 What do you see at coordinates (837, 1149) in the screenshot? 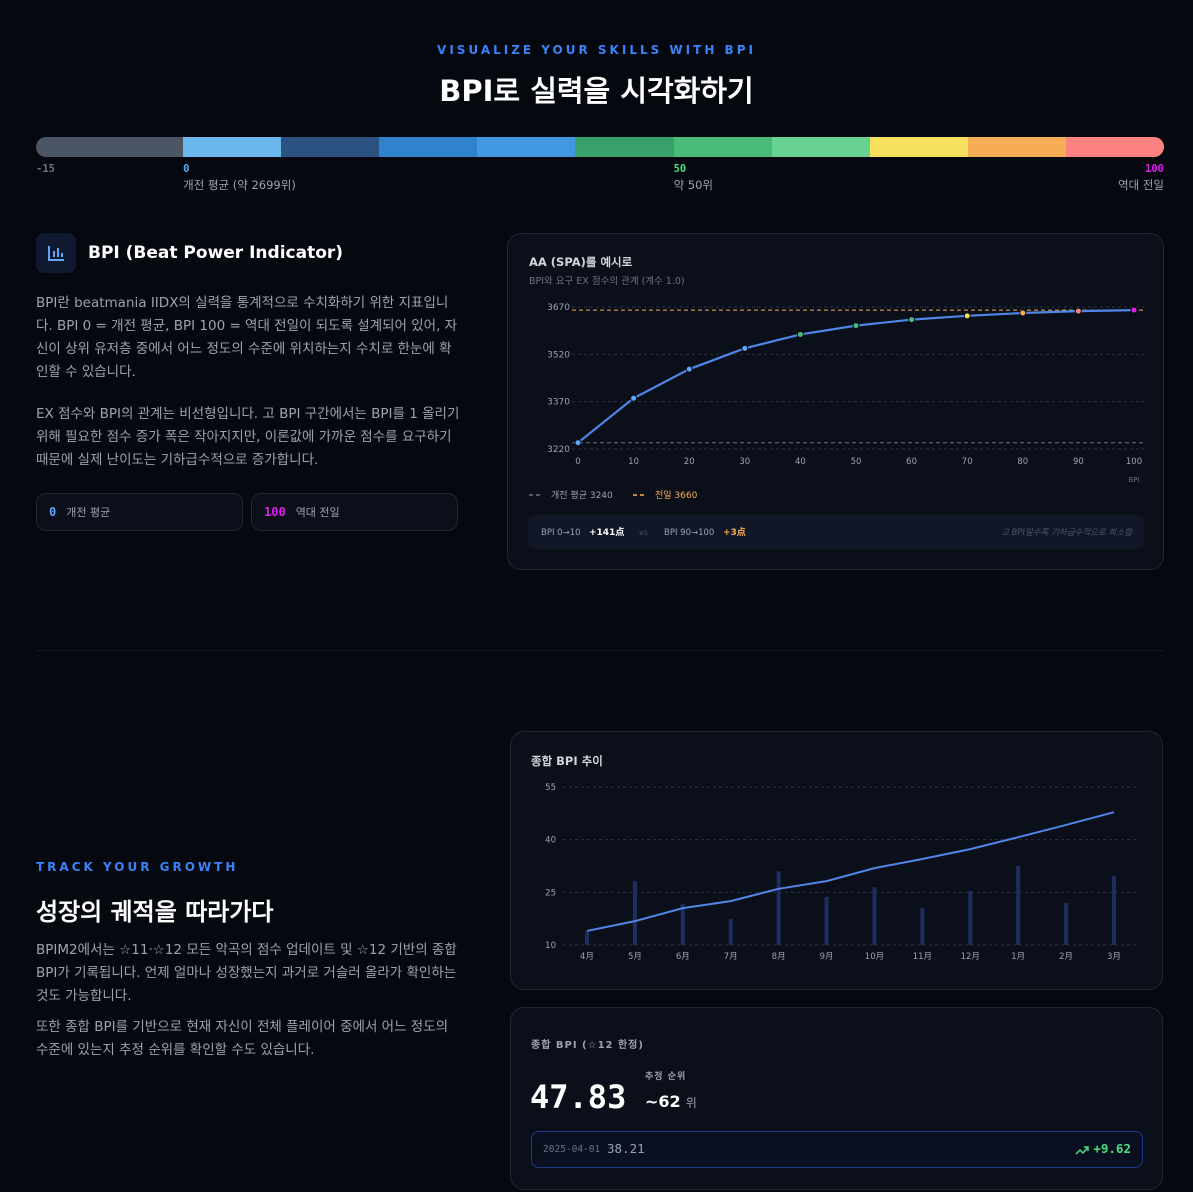
I see `history-row: 2025-04-01 38.21 +9.62` at bounding box center [837, 1149].